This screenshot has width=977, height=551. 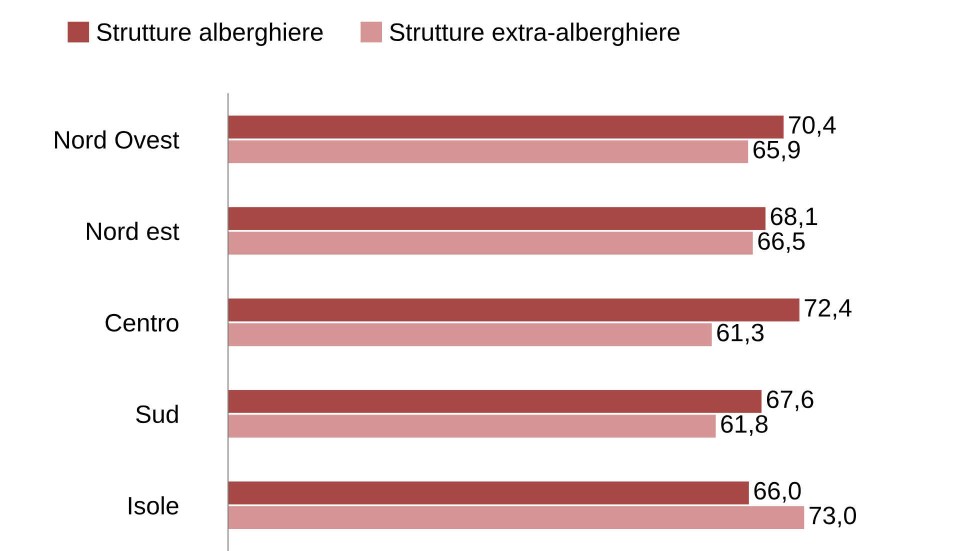 What do you see at coordinates (794, 218) in the screenshot?
I see `data-label: 68,1` at bounding box center [794, 218].